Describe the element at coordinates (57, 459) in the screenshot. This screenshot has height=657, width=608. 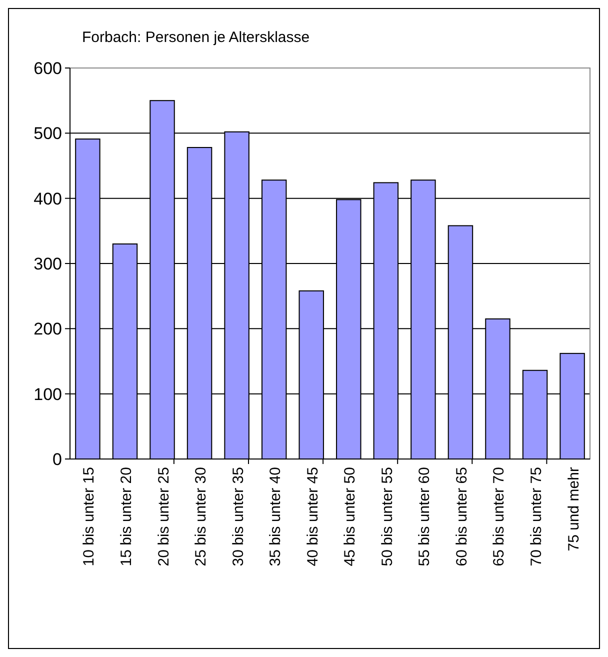
I see `y-tick-label: 0` at that location.